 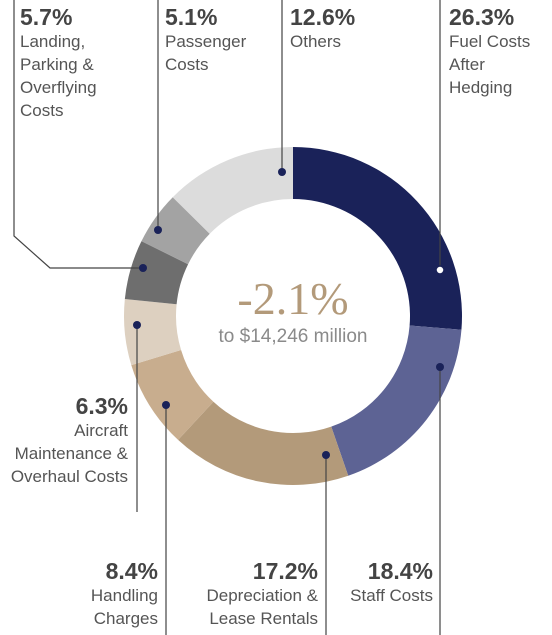 What do you see at coordinates (58, 76) in the screenshot?
I see `segment-name: Landing, Parking & Overflying Costs` at bounding box center [58, 76].